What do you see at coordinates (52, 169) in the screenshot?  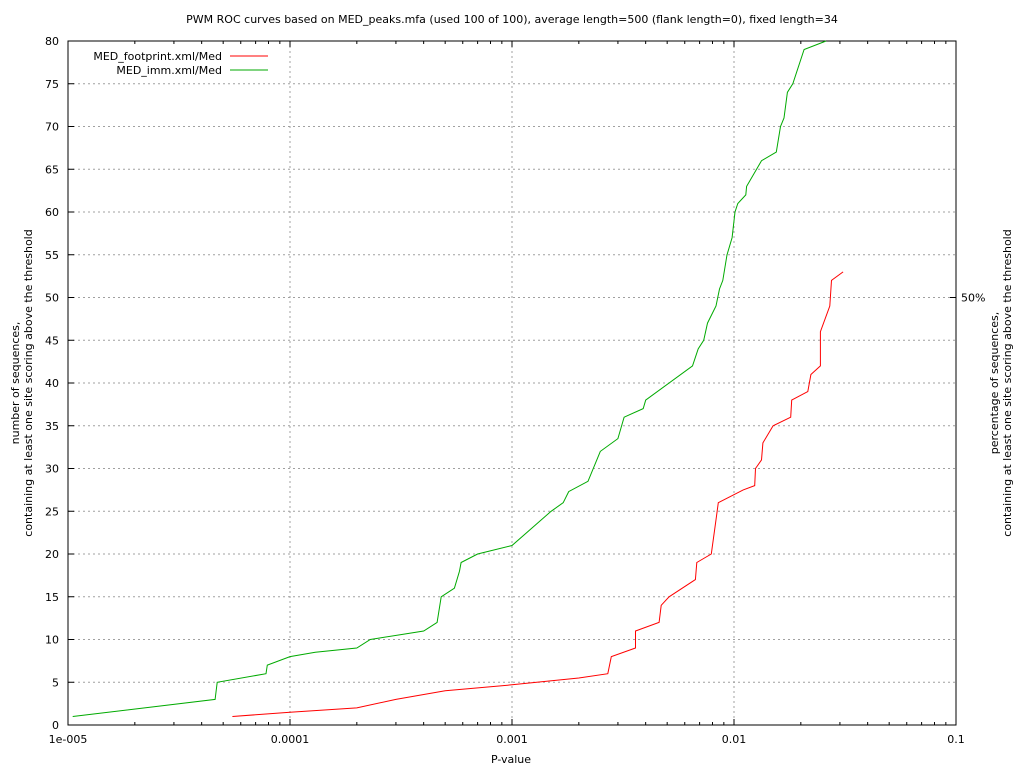 I see `y-tick-label: 65` at bounding box center [52, 169].